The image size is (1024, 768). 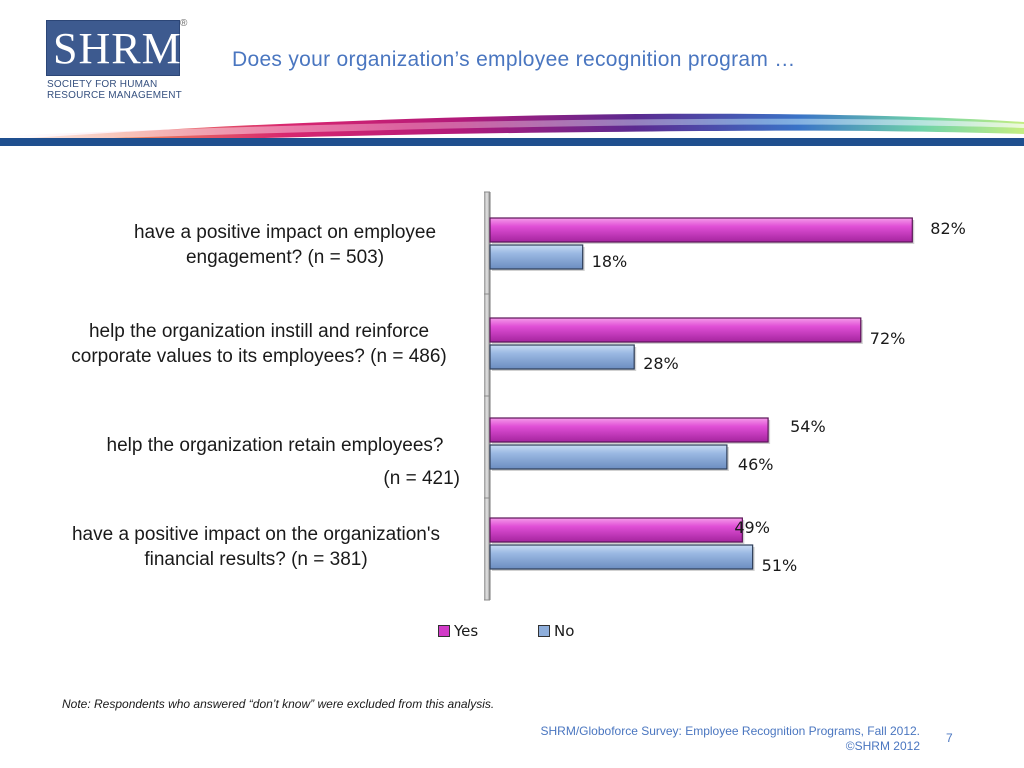 What do you see at coordinates (512, 126) in the screenshot?
I see `decorative-banner` at bounding box center [512, 126].